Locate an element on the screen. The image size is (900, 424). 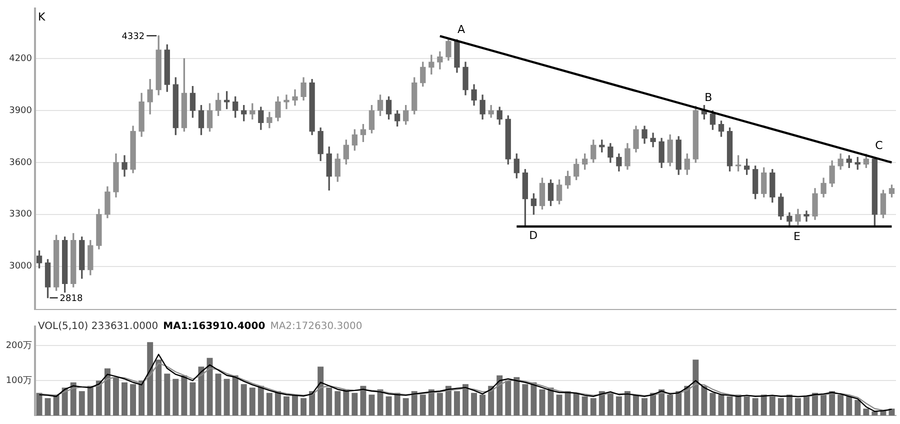
text: MA1:163910.4000 is located at coordinates (214, 326).